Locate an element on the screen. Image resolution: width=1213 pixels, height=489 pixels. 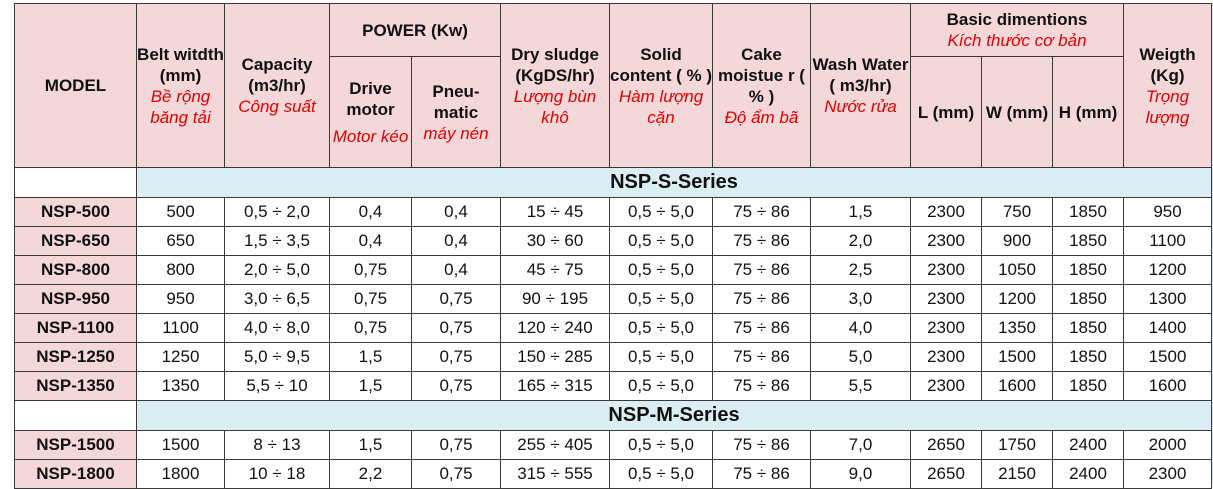
cell-weight: 1500 is located at coordinates (1167, 357).